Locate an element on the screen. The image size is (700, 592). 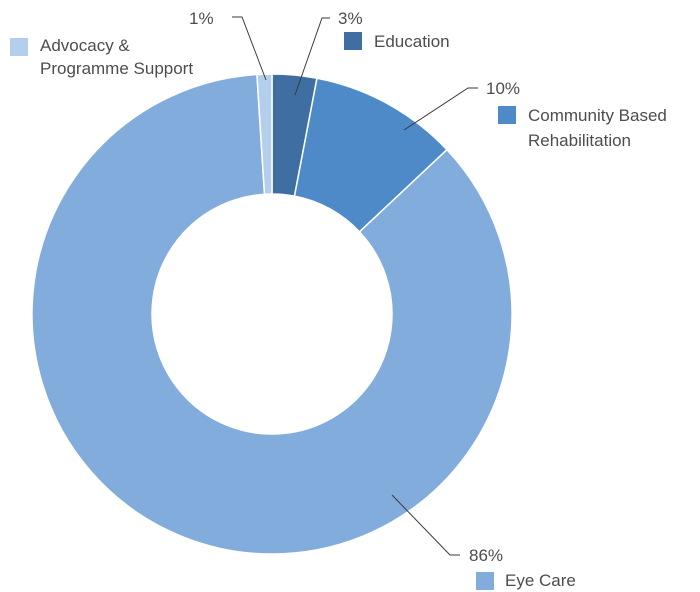
legend-label-community-based-rehabilitation-line-1: Community Based is located at coordinates (597, 115).